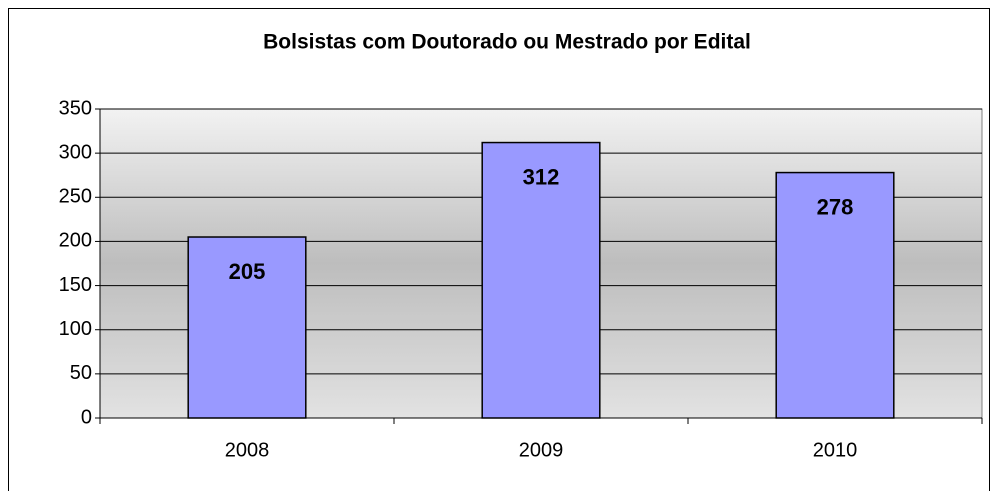 Image resolution: width=996 pixels, height=491 pixels. I want to click on data-label: 312, so click(541, 176).